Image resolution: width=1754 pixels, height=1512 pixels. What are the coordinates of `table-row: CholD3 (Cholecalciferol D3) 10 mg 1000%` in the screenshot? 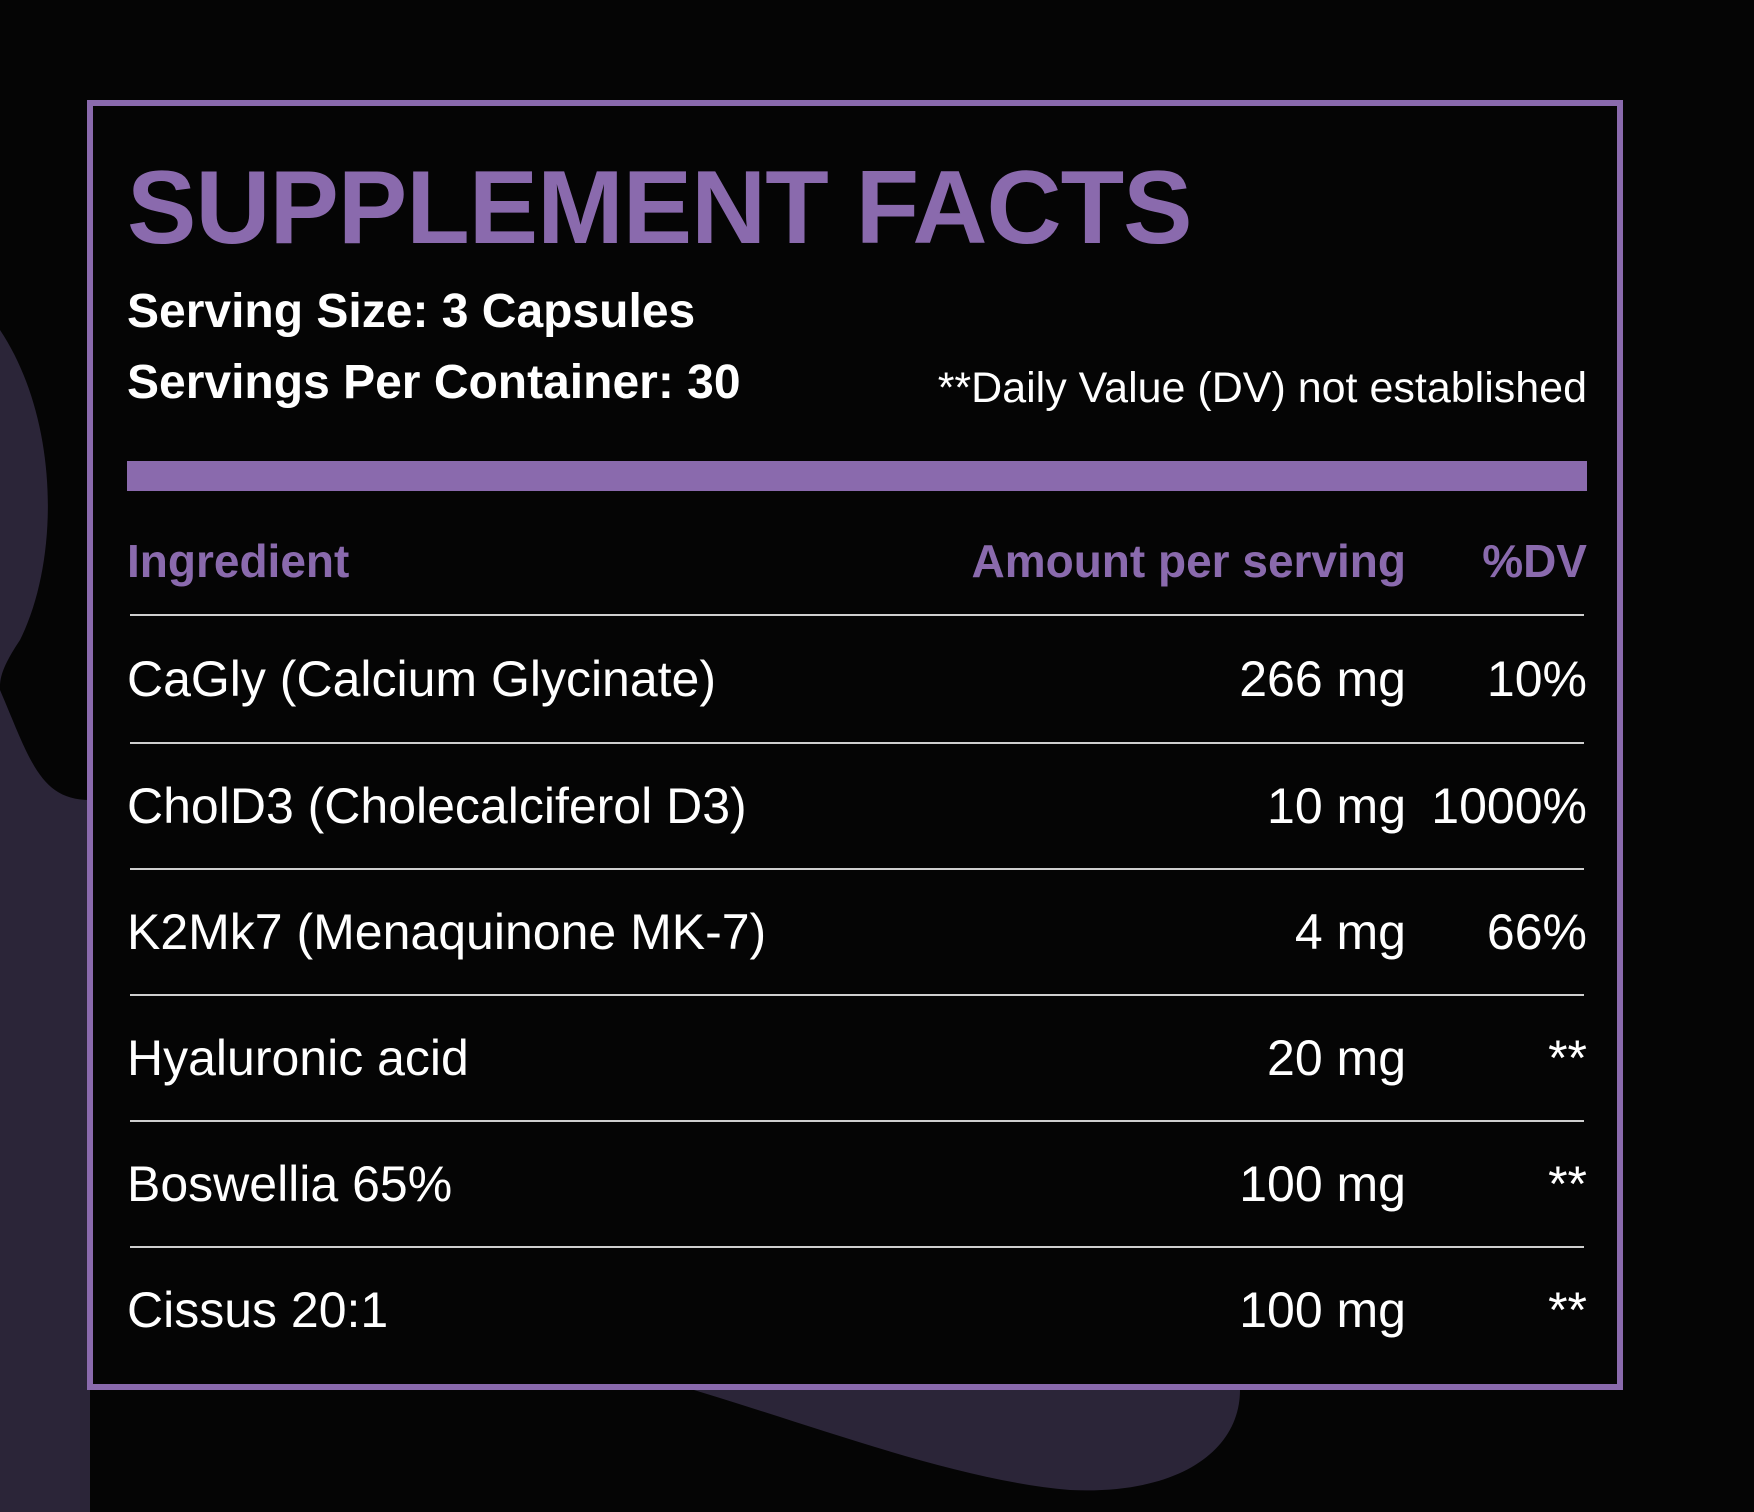 It's located at (855, 806).